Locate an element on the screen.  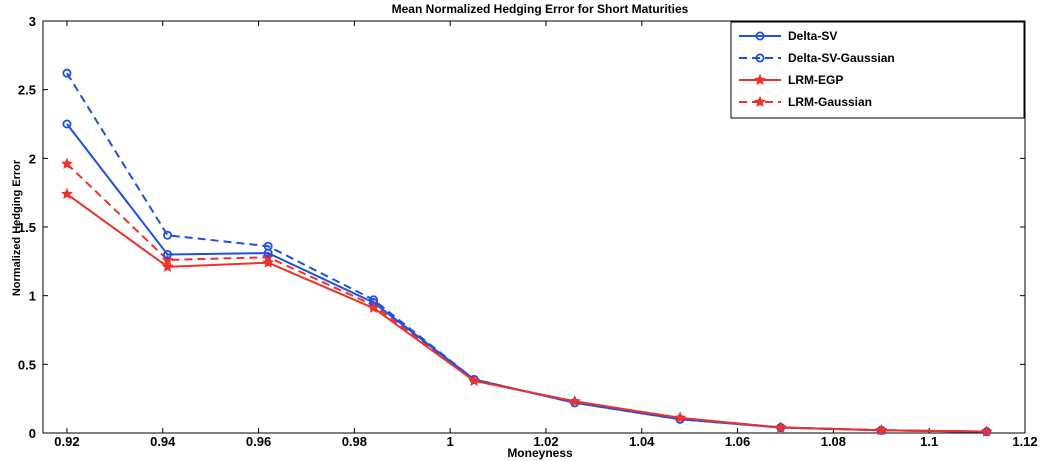
x-tick-label: 1.04 is located at coordinates (642, 441).